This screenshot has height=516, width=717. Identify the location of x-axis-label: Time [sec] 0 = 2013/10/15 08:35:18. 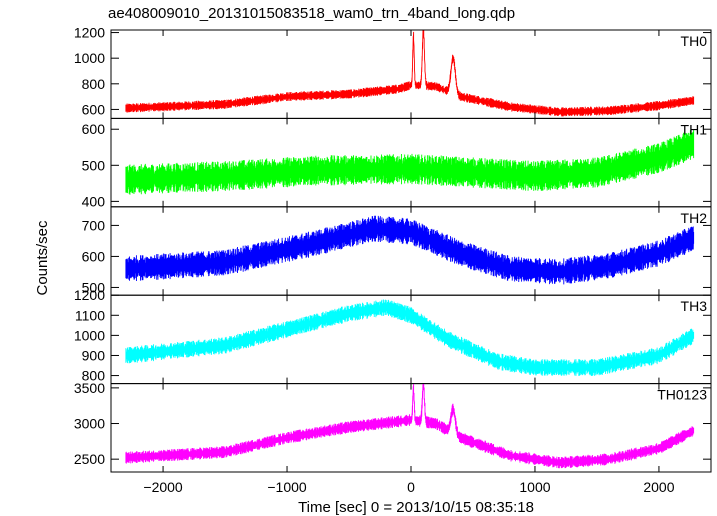
(416, 507).